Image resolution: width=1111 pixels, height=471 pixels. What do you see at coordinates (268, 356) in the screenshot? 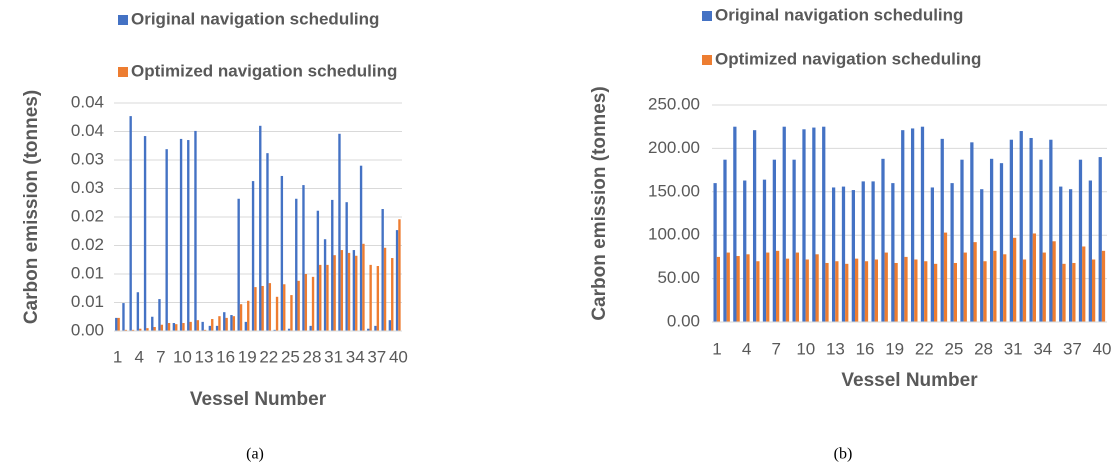
I see `x-tick-label: 22` at bounding box center [268, 356].